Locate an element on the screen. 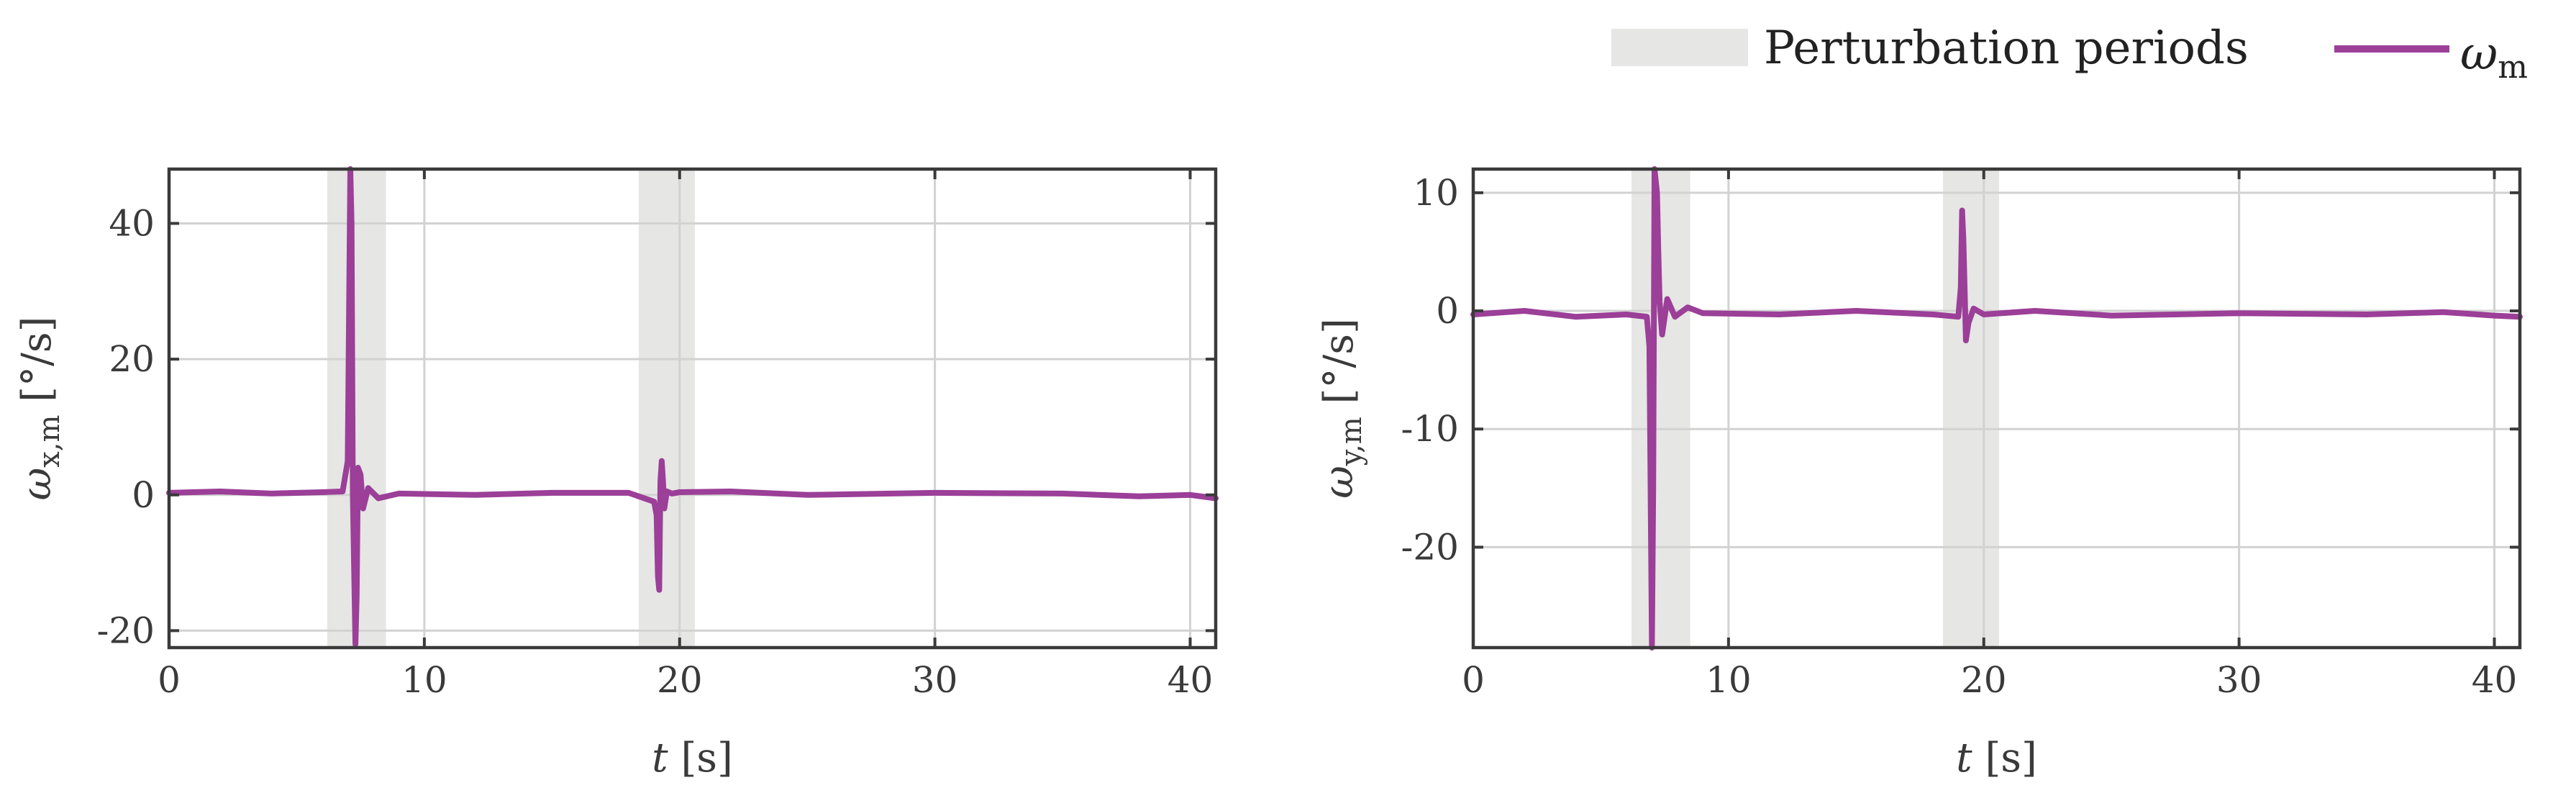 Image resolution: width=2576 pixels, height=798 pixels. legend-shade-swatch is located at coordinates (1680, 47).